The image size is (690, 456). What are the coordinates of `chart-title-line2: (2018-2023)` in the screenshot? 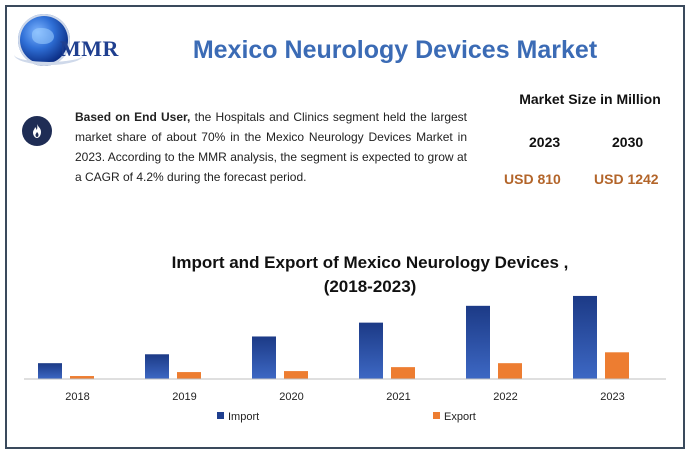 It's located at (370, 286).